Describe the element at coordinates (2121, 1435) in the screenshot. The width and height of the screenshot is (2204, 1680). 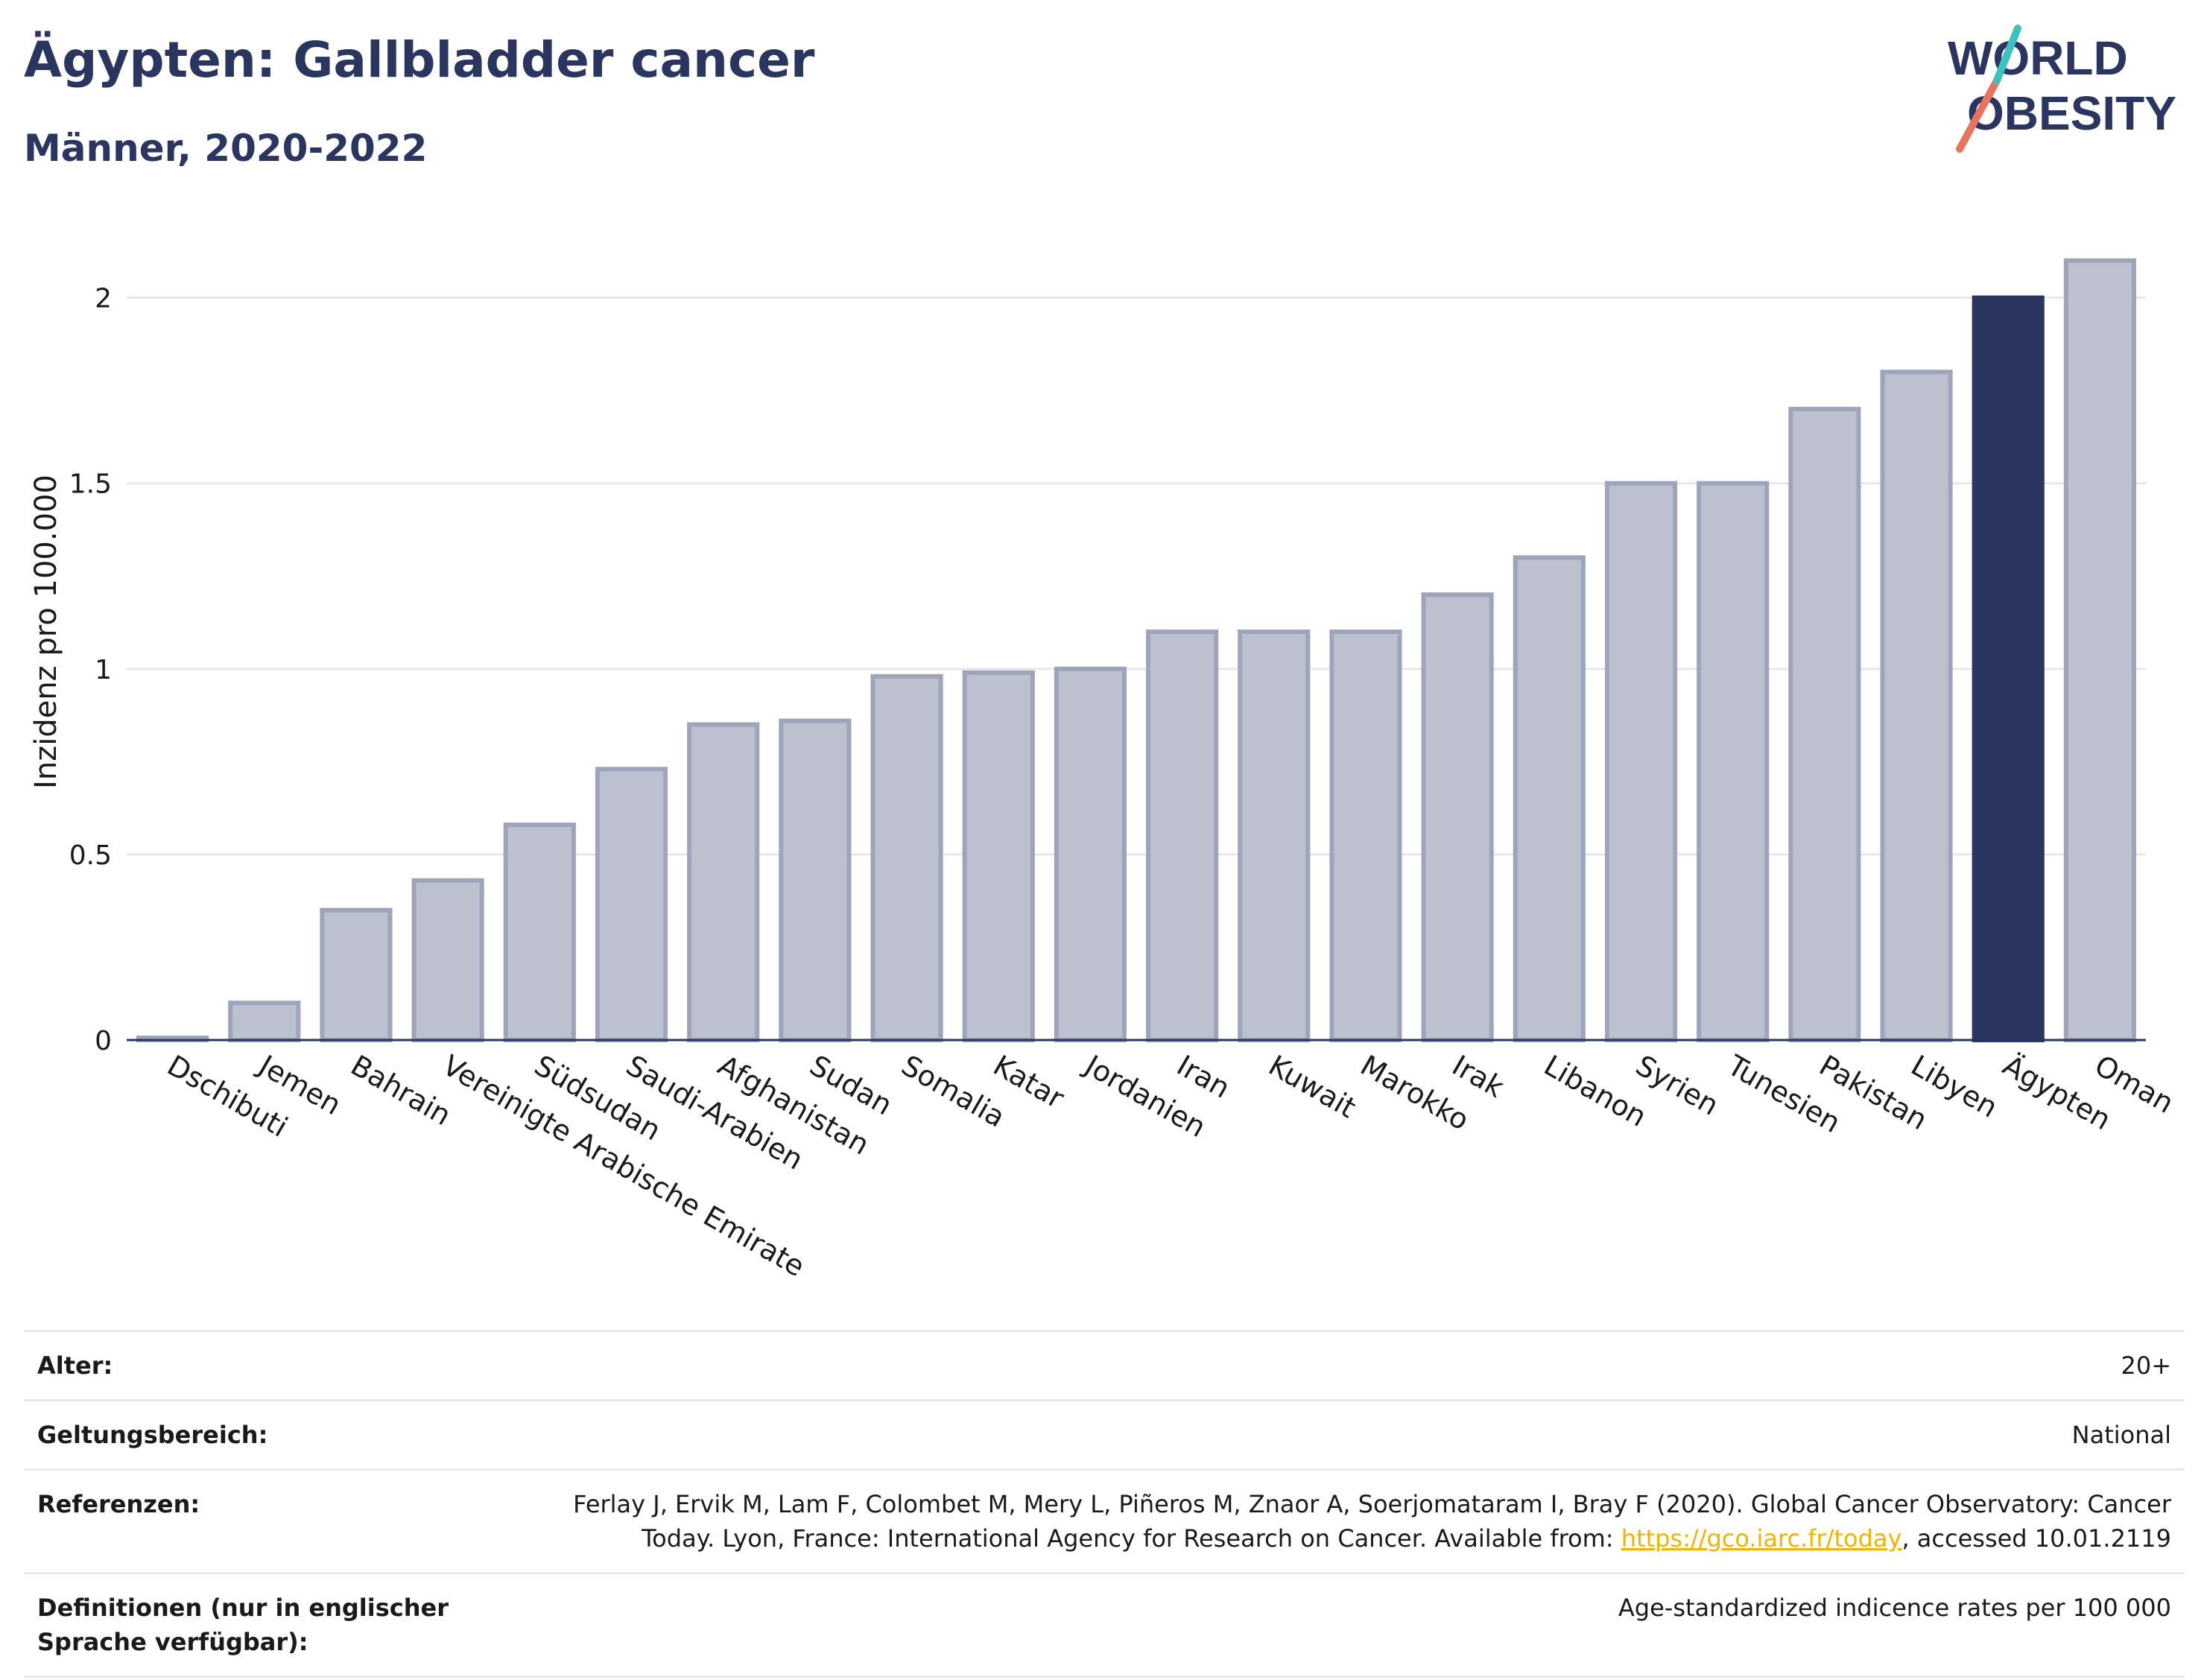
I see `meta-value-scope: National` at that location.